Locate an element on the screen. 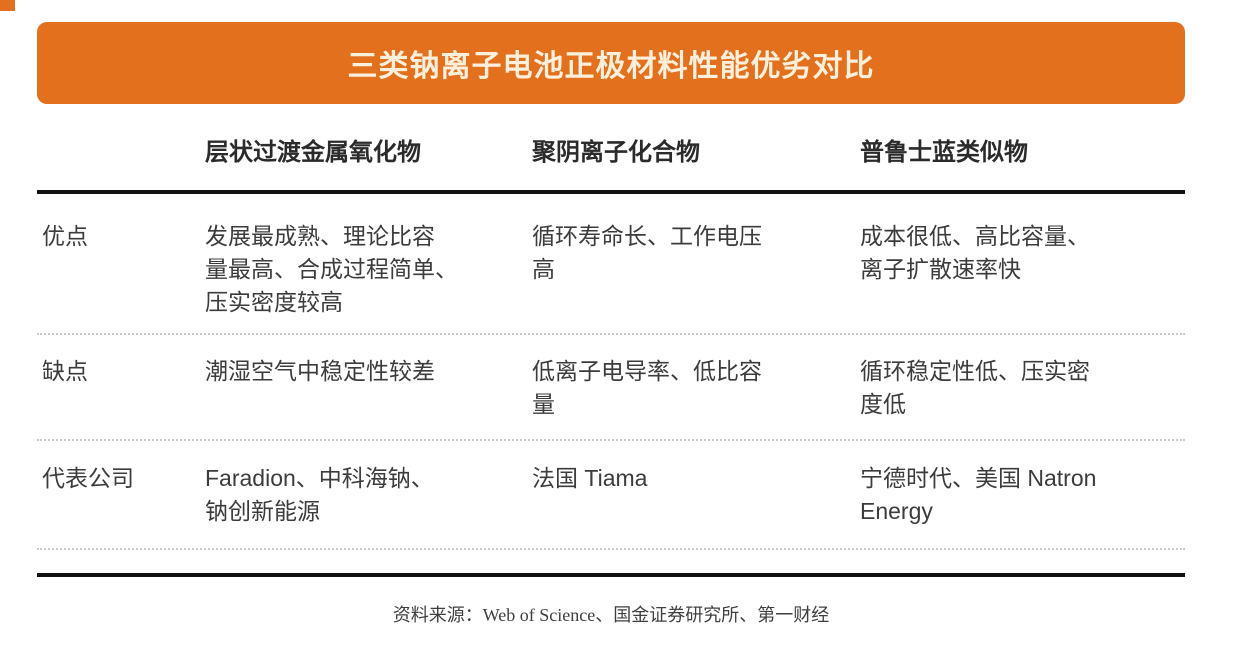  cell-advantages-prussian-blue: 成本很低、高比容量、 离子扩散速率快 is located at coordinates (975, 252).